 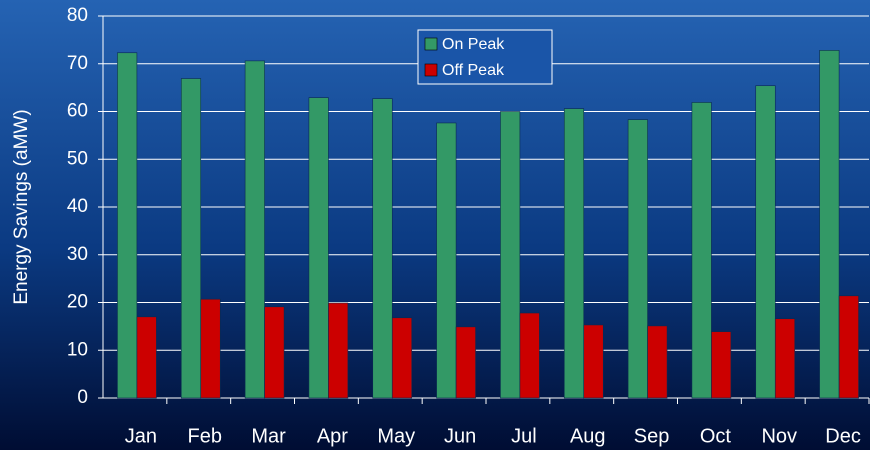 What do you see at coordinates (77, 349) in the screenshot?
I see `y-tick-label: 10` at bounding box center [77, 349].